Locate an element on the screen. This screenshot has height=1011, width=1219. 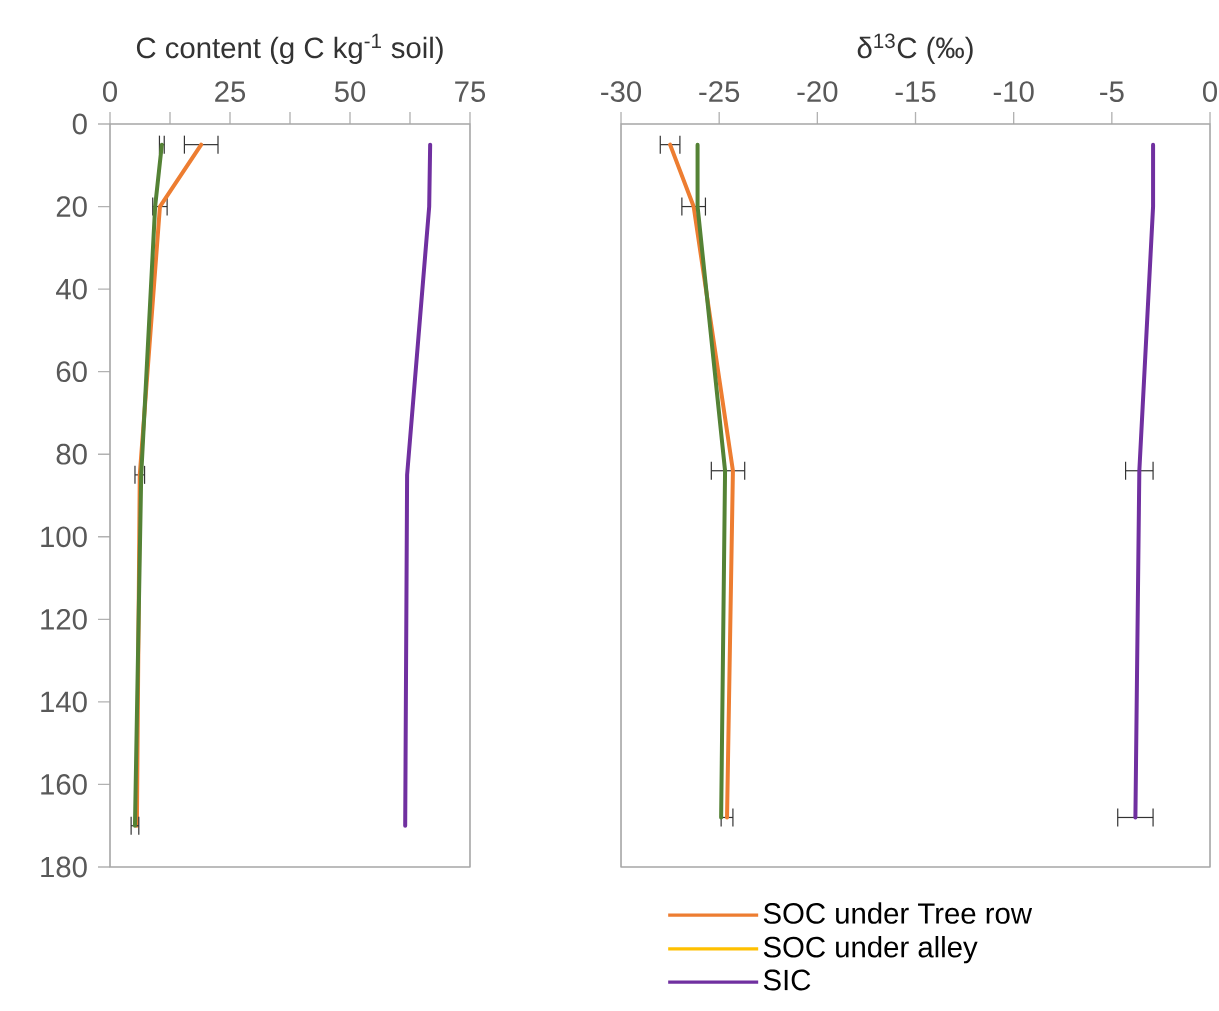
legend-label: SIC is located at coordinates (787, 980).